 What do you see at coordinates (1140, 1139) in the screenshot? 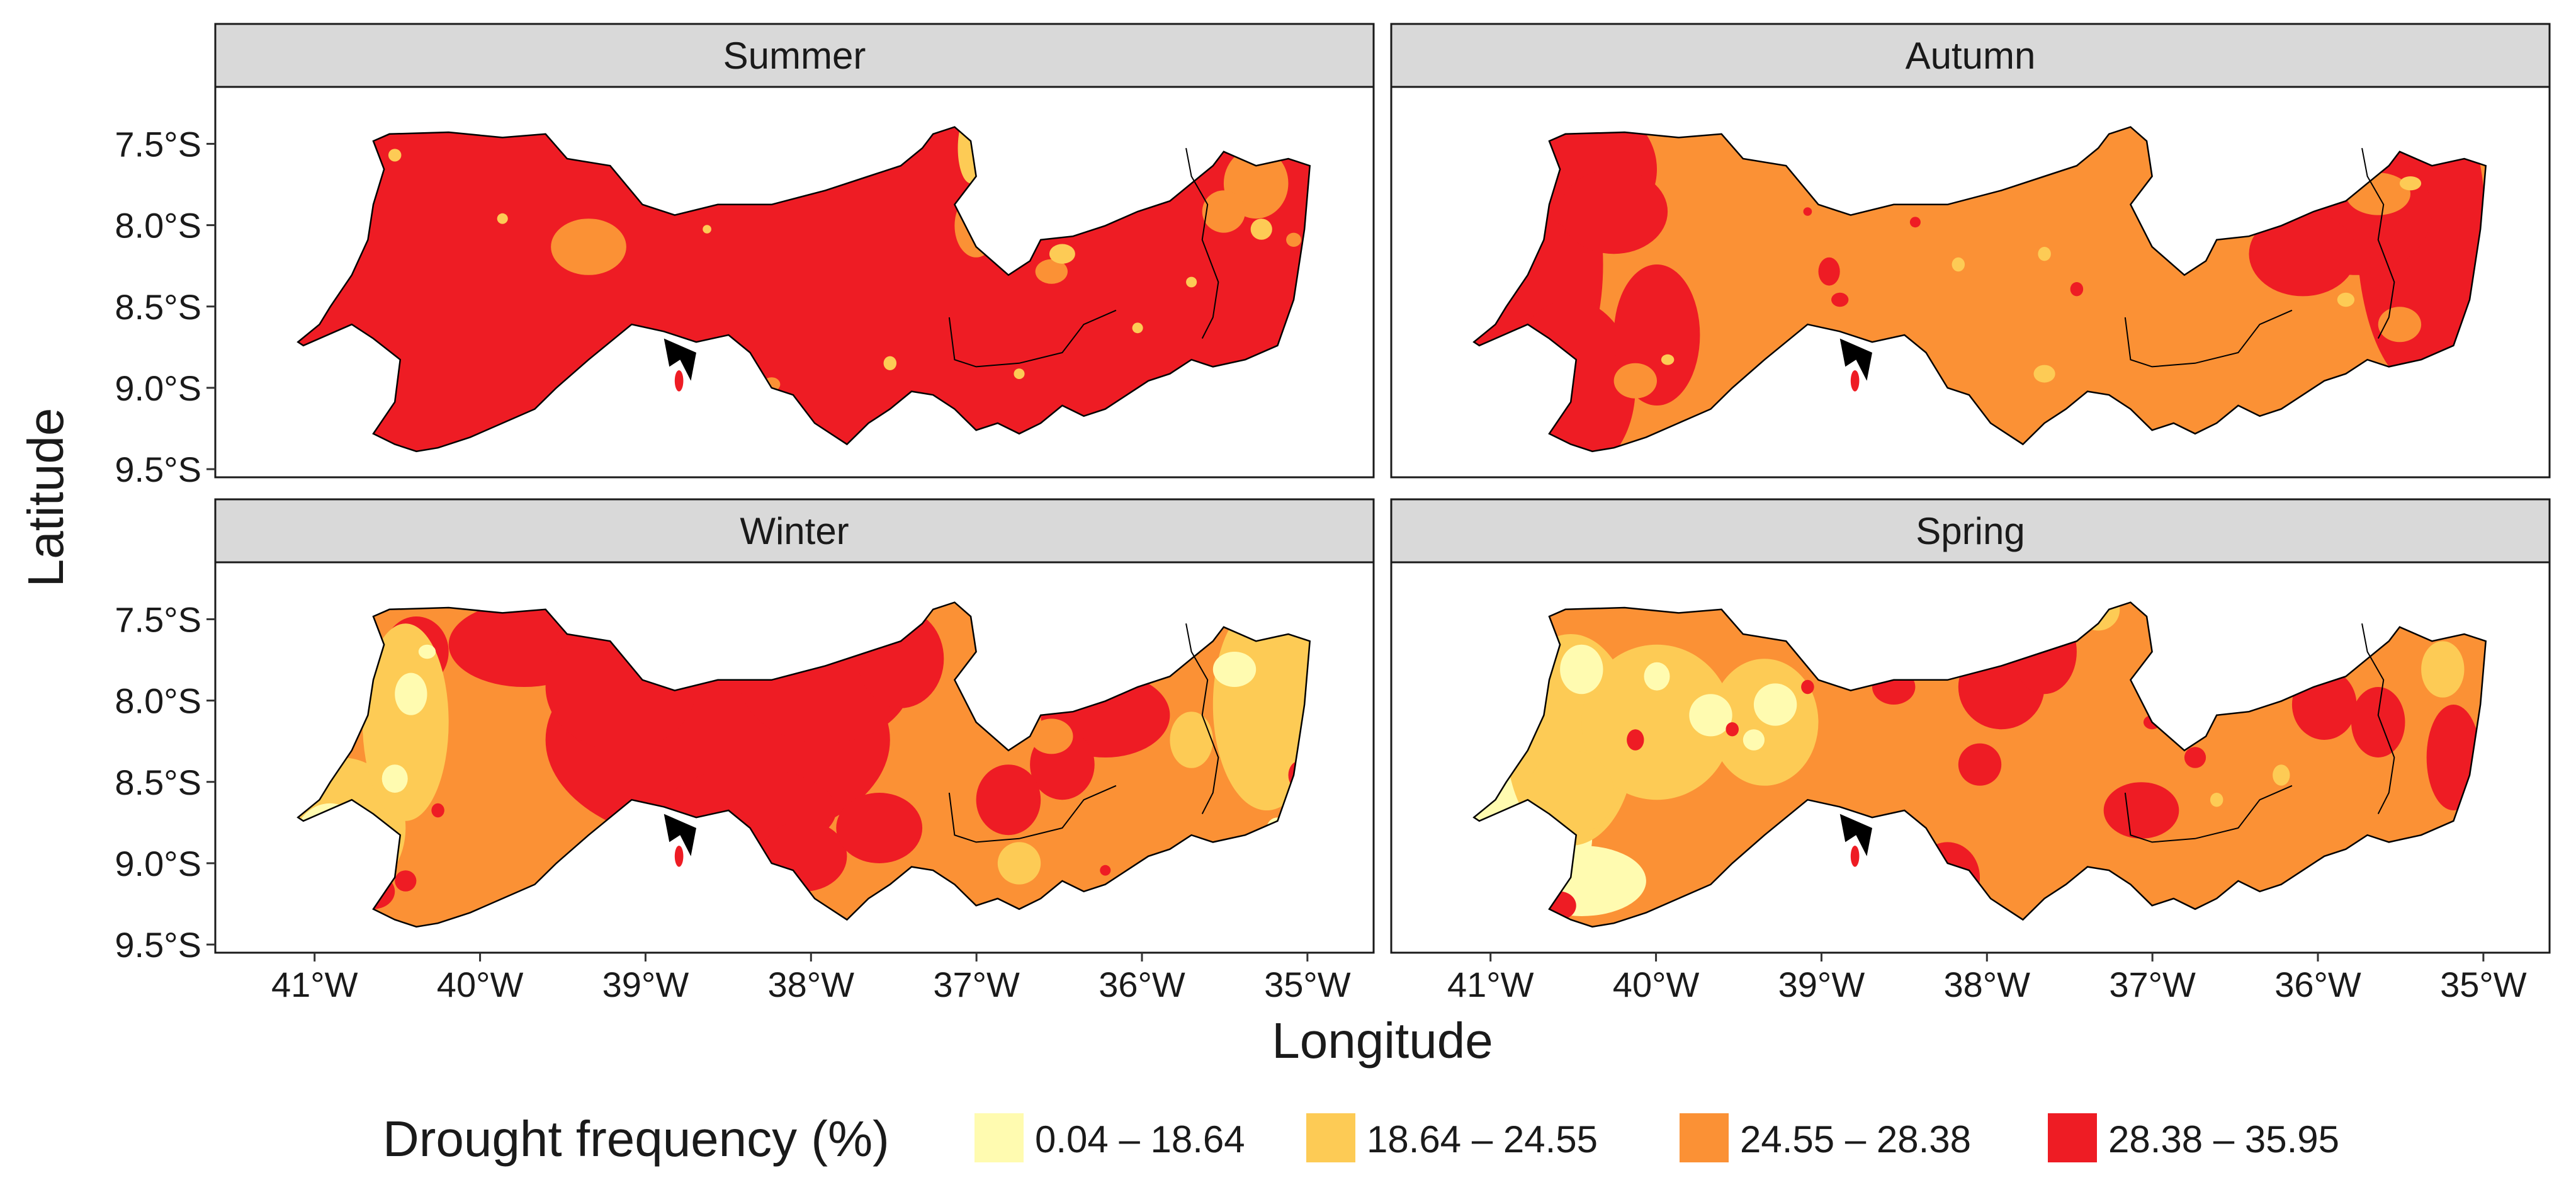
I see `legend-label: 0.04 – 18.64` at bounding box center [1140, 1139].